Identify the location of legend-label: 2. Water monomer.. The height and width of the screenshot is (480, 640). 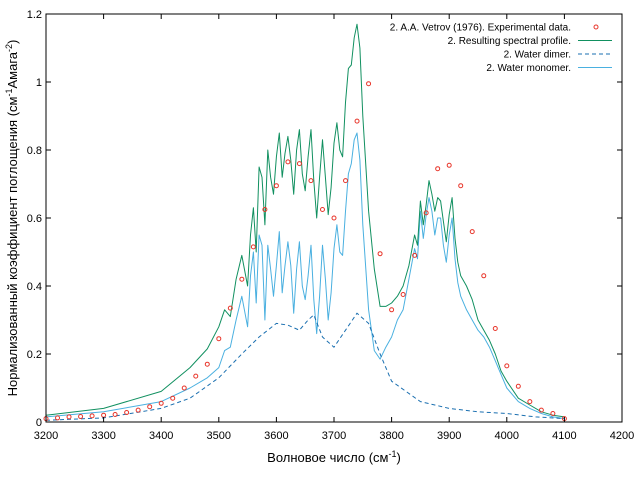
(528, 68).